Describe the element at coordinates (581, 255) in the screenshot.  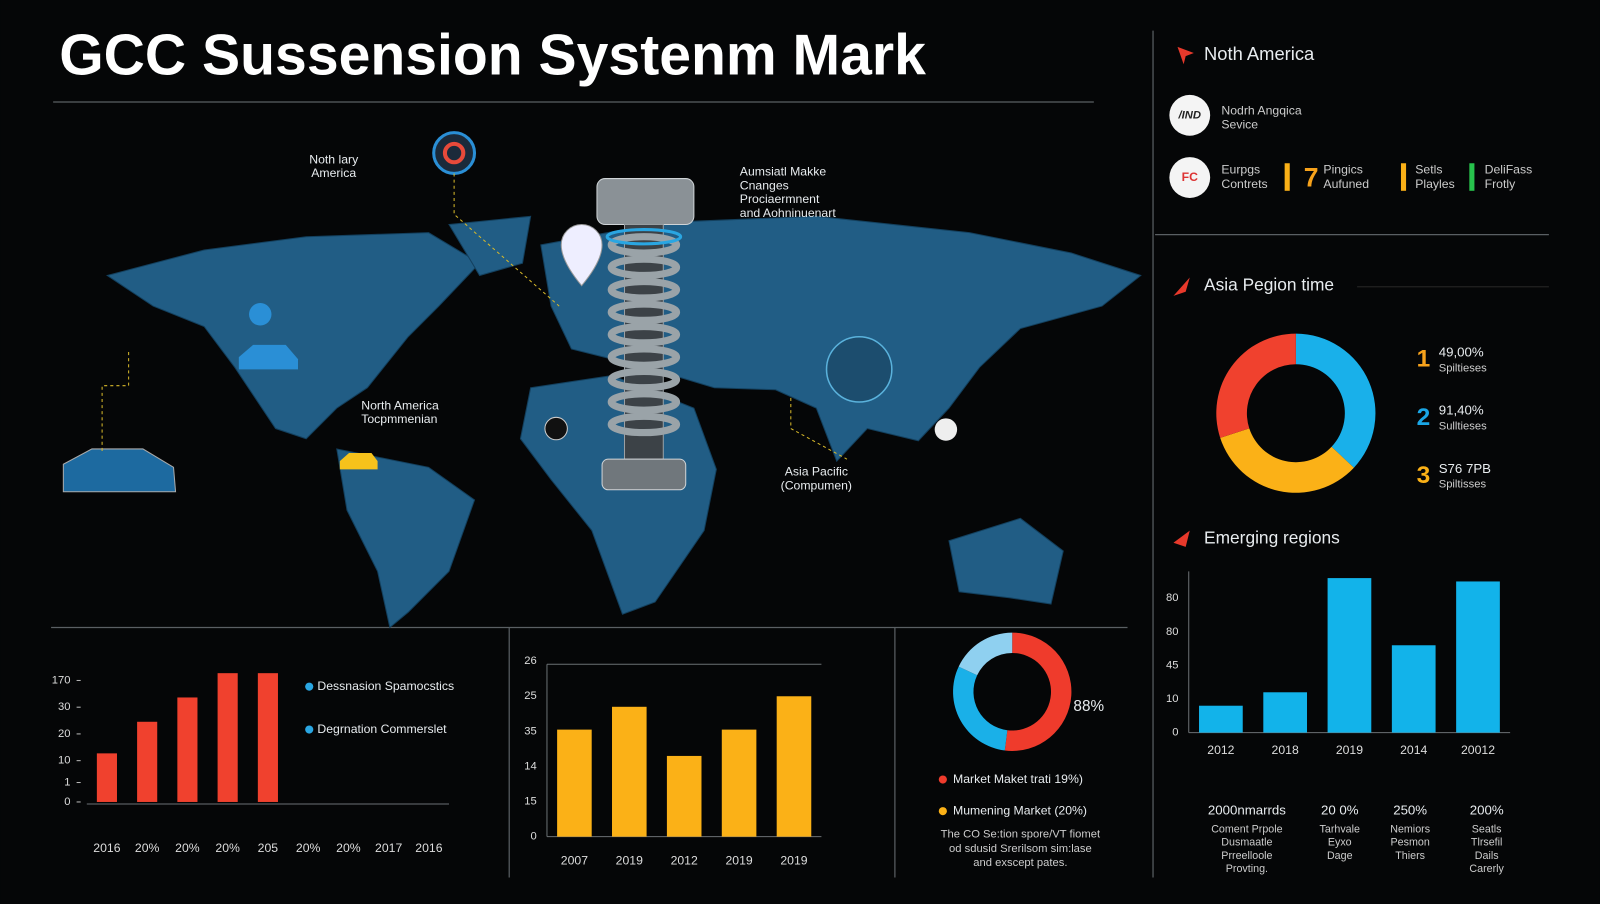
I see `pin-icon` at that location.